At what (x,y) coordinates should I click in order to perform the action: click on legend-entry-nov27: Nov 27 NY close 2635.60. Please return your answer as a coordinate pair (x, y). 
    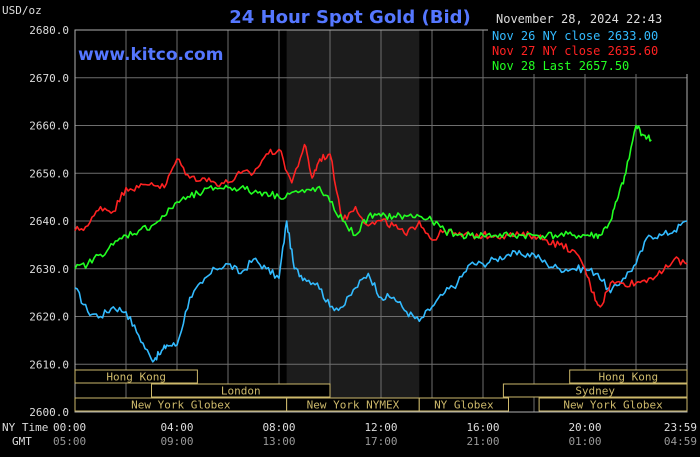
    Looking at the image, I should click on (575, 51).